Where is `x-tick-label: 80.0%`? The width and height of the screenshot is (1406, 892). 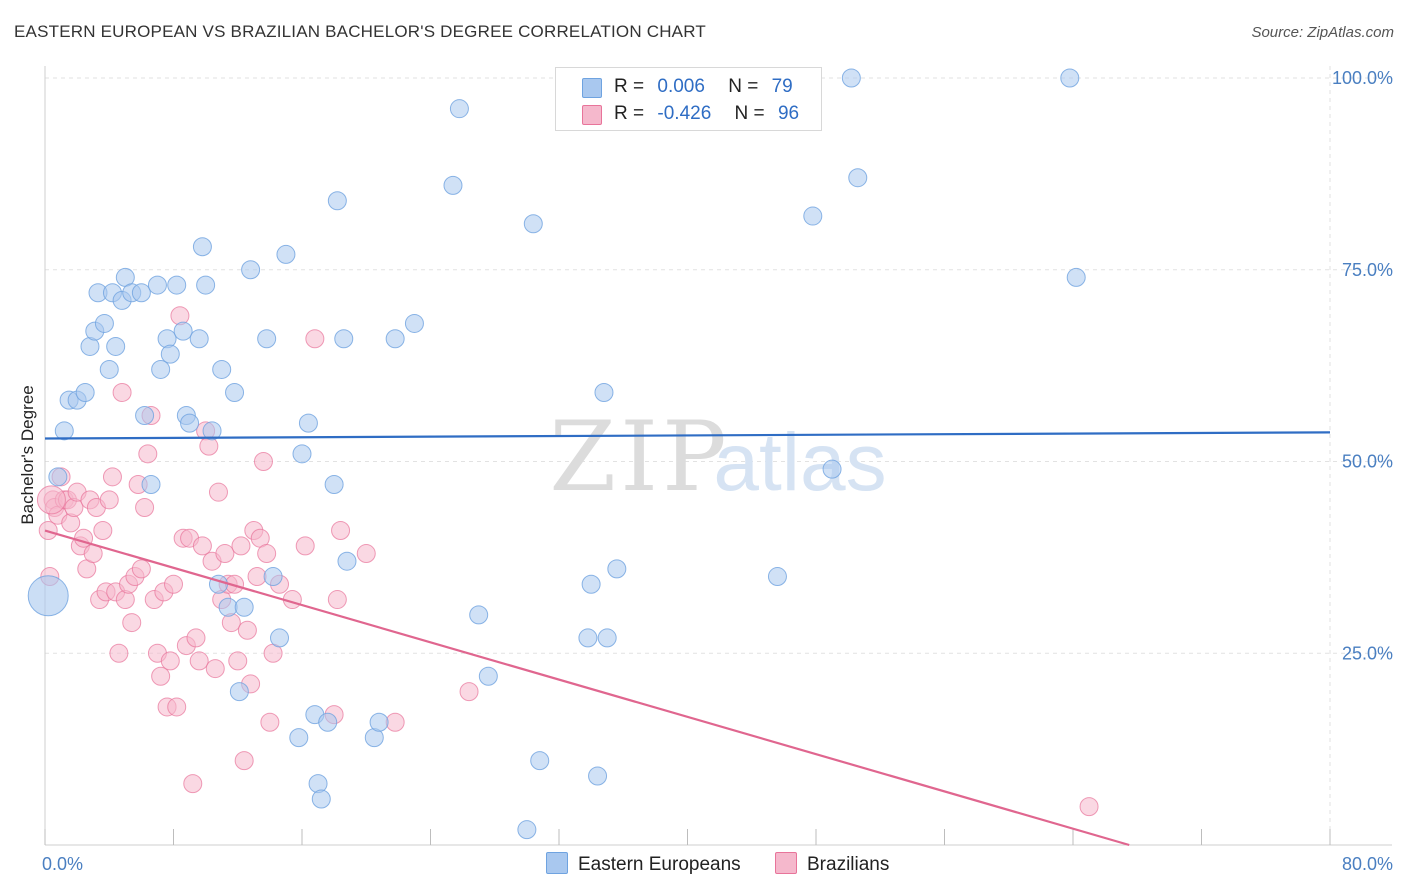 x-tick-label: 80.0% is located at coordinates (1367, 864).